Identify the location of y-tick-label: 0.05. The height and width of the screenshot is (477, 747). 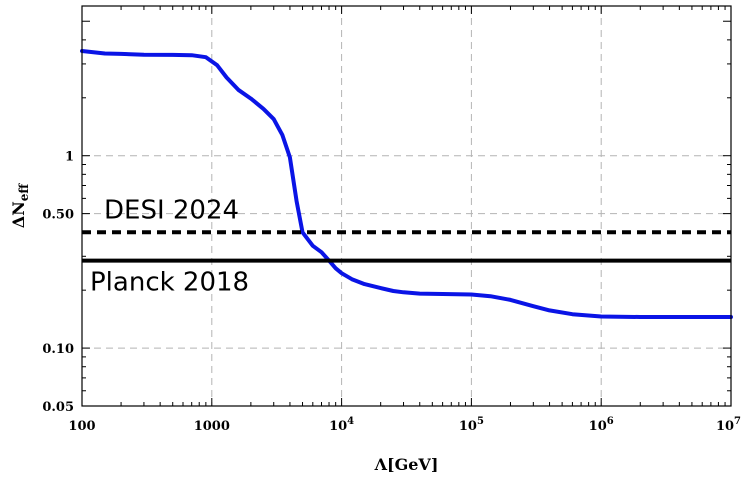
(58, 407).